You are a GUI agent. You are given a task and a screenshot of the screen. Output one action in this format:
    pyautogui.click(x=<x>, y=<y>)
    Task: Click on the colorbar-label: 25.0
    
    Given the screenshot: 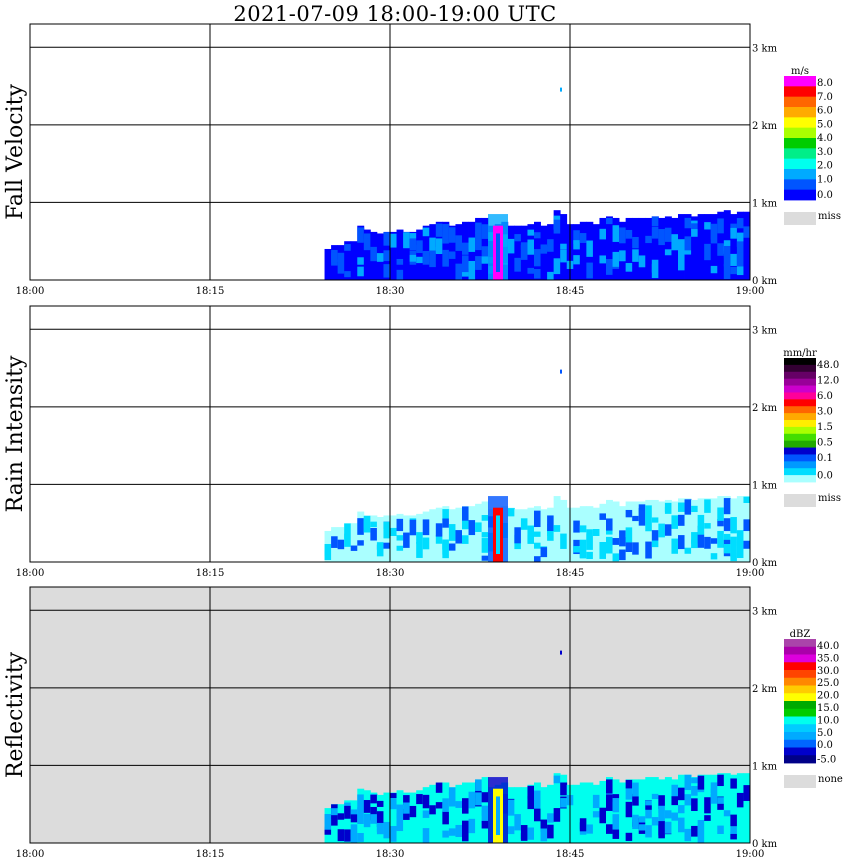 What is the action you would take?
    pyautogui.click(x=828, y=683)
    